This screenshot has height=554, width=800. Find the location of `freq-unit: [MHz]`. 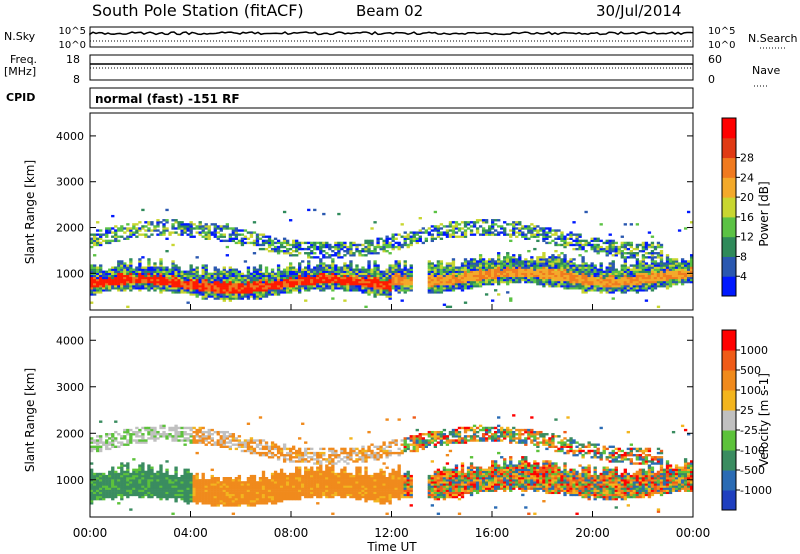

freq-unit: [MHz] is located at coordinates (20, 71).